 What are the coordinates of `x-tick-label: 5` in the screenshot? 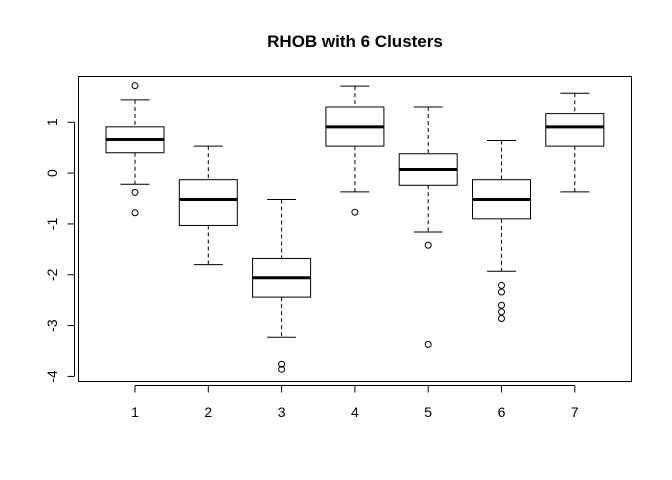 It's located at (428, 412).